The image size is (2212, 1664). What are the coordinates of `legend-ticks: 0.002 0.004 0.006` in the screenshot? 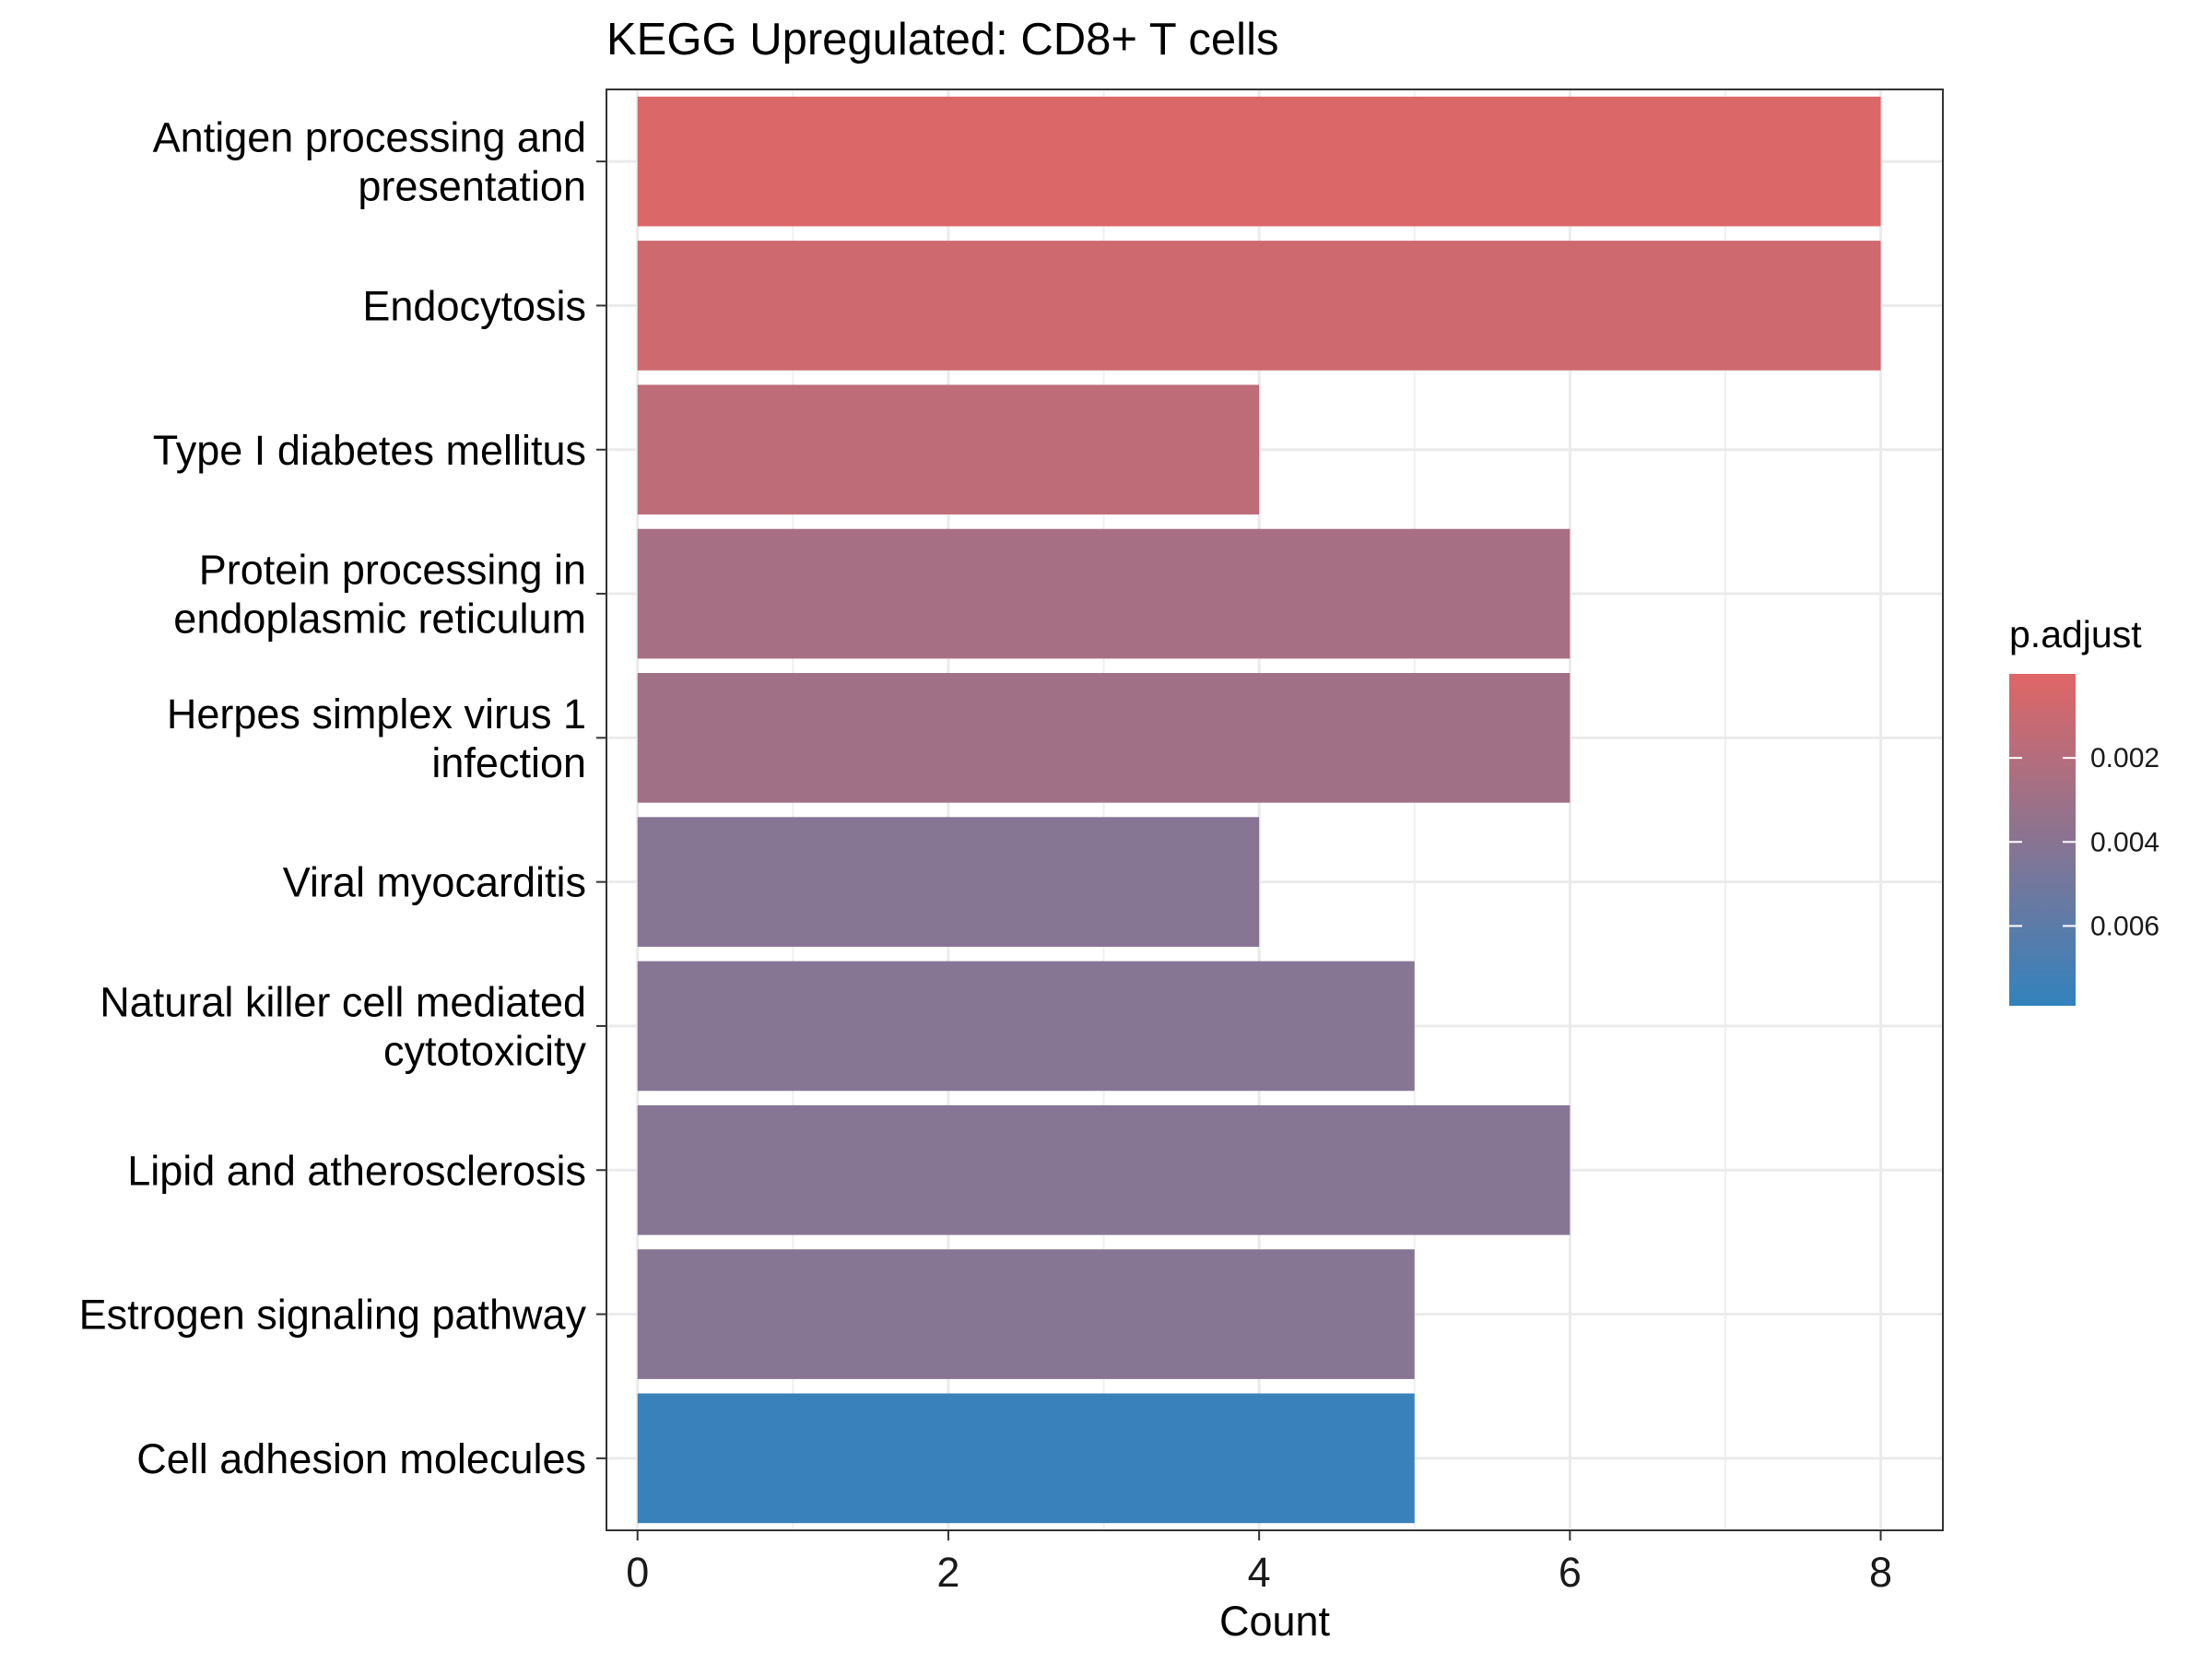 It's located at (2084, 842).